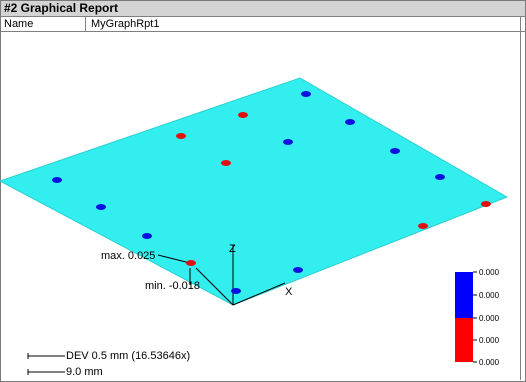  I want to click on name-label: Name, so click(19, 24).